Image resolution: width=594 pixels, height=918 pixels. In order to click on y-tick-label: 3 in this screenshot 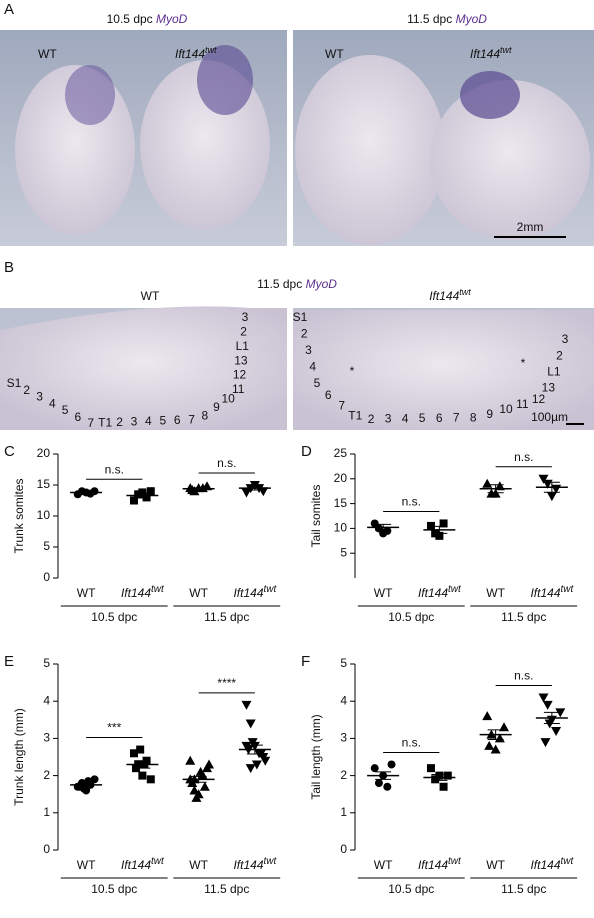, I will do `click(46, 738)`.